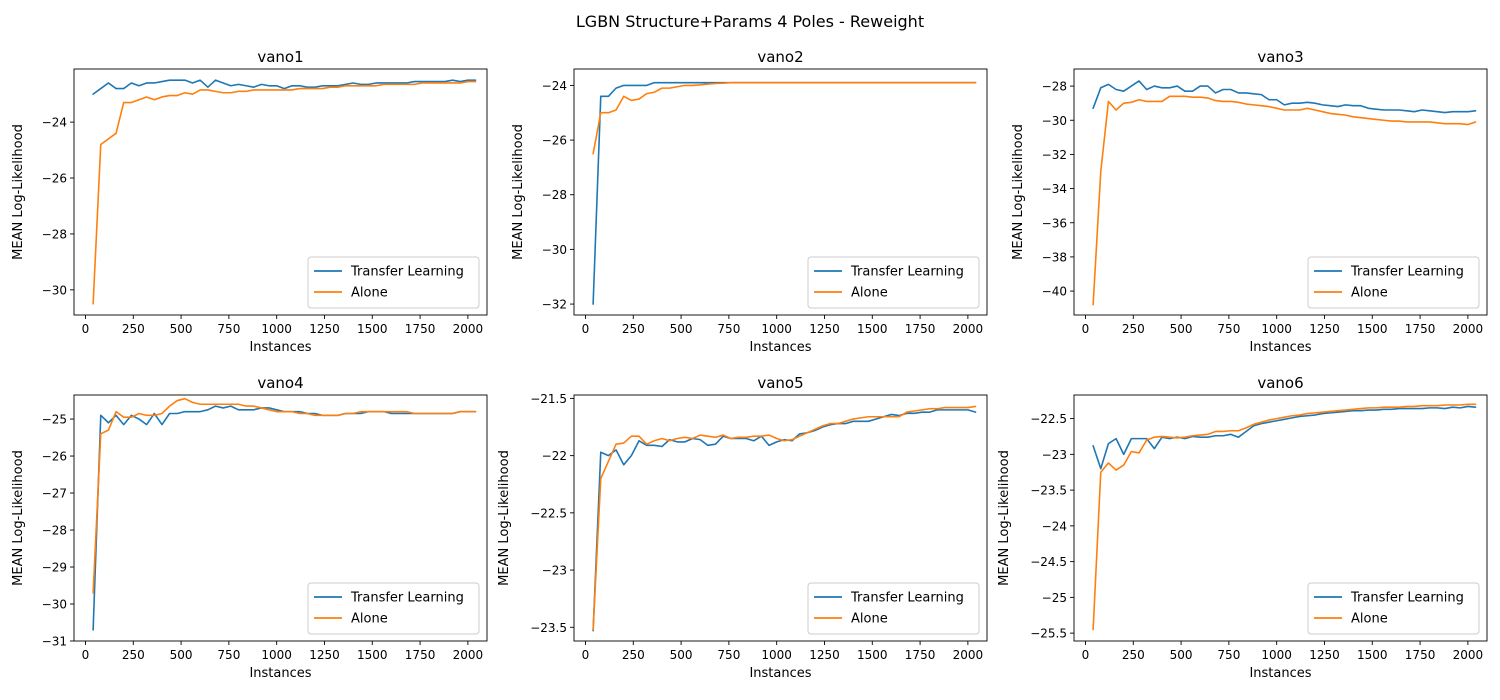 The image size is (1500, 700). What do you see at coordinates (780, 57) in the screenshot?
I see `chart-vano2-title: vano2` at bounding box center [780, 57].